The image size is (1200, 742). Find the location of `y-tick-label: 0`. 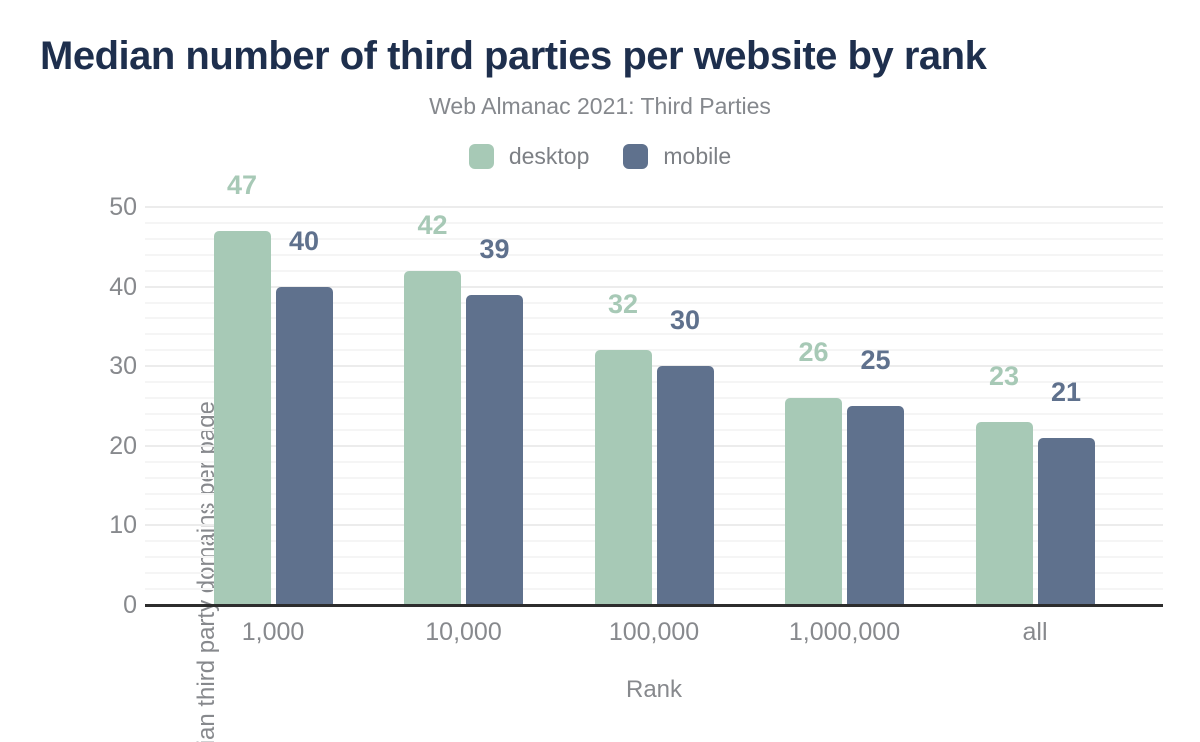

y-tick-label: 0 is located at coordinates (130, 605).